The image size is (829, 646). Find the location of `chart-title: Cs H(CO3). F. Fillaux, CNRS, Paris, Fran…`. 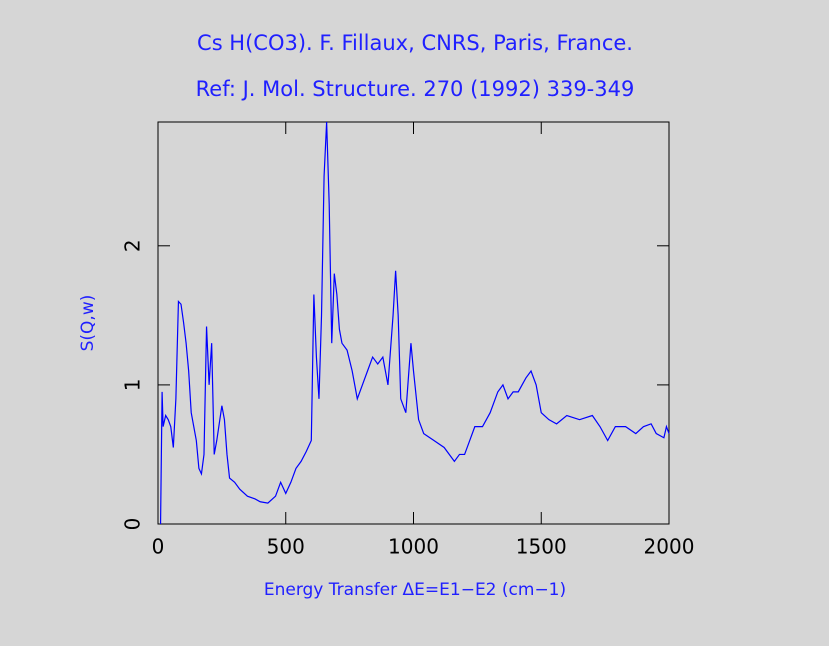

chart-title: Cs H(CO3). F. Fillaux, CNRS, Paris, Fran… is located at coordinates (415, 43).